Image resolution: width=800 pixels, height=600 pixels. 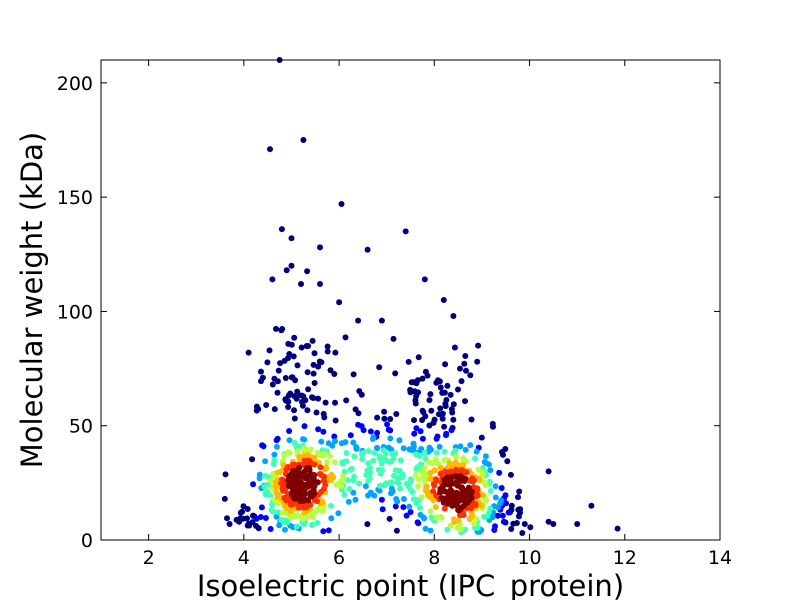 I want to click on x-tick-label: 6, so click(x=339, y=558).